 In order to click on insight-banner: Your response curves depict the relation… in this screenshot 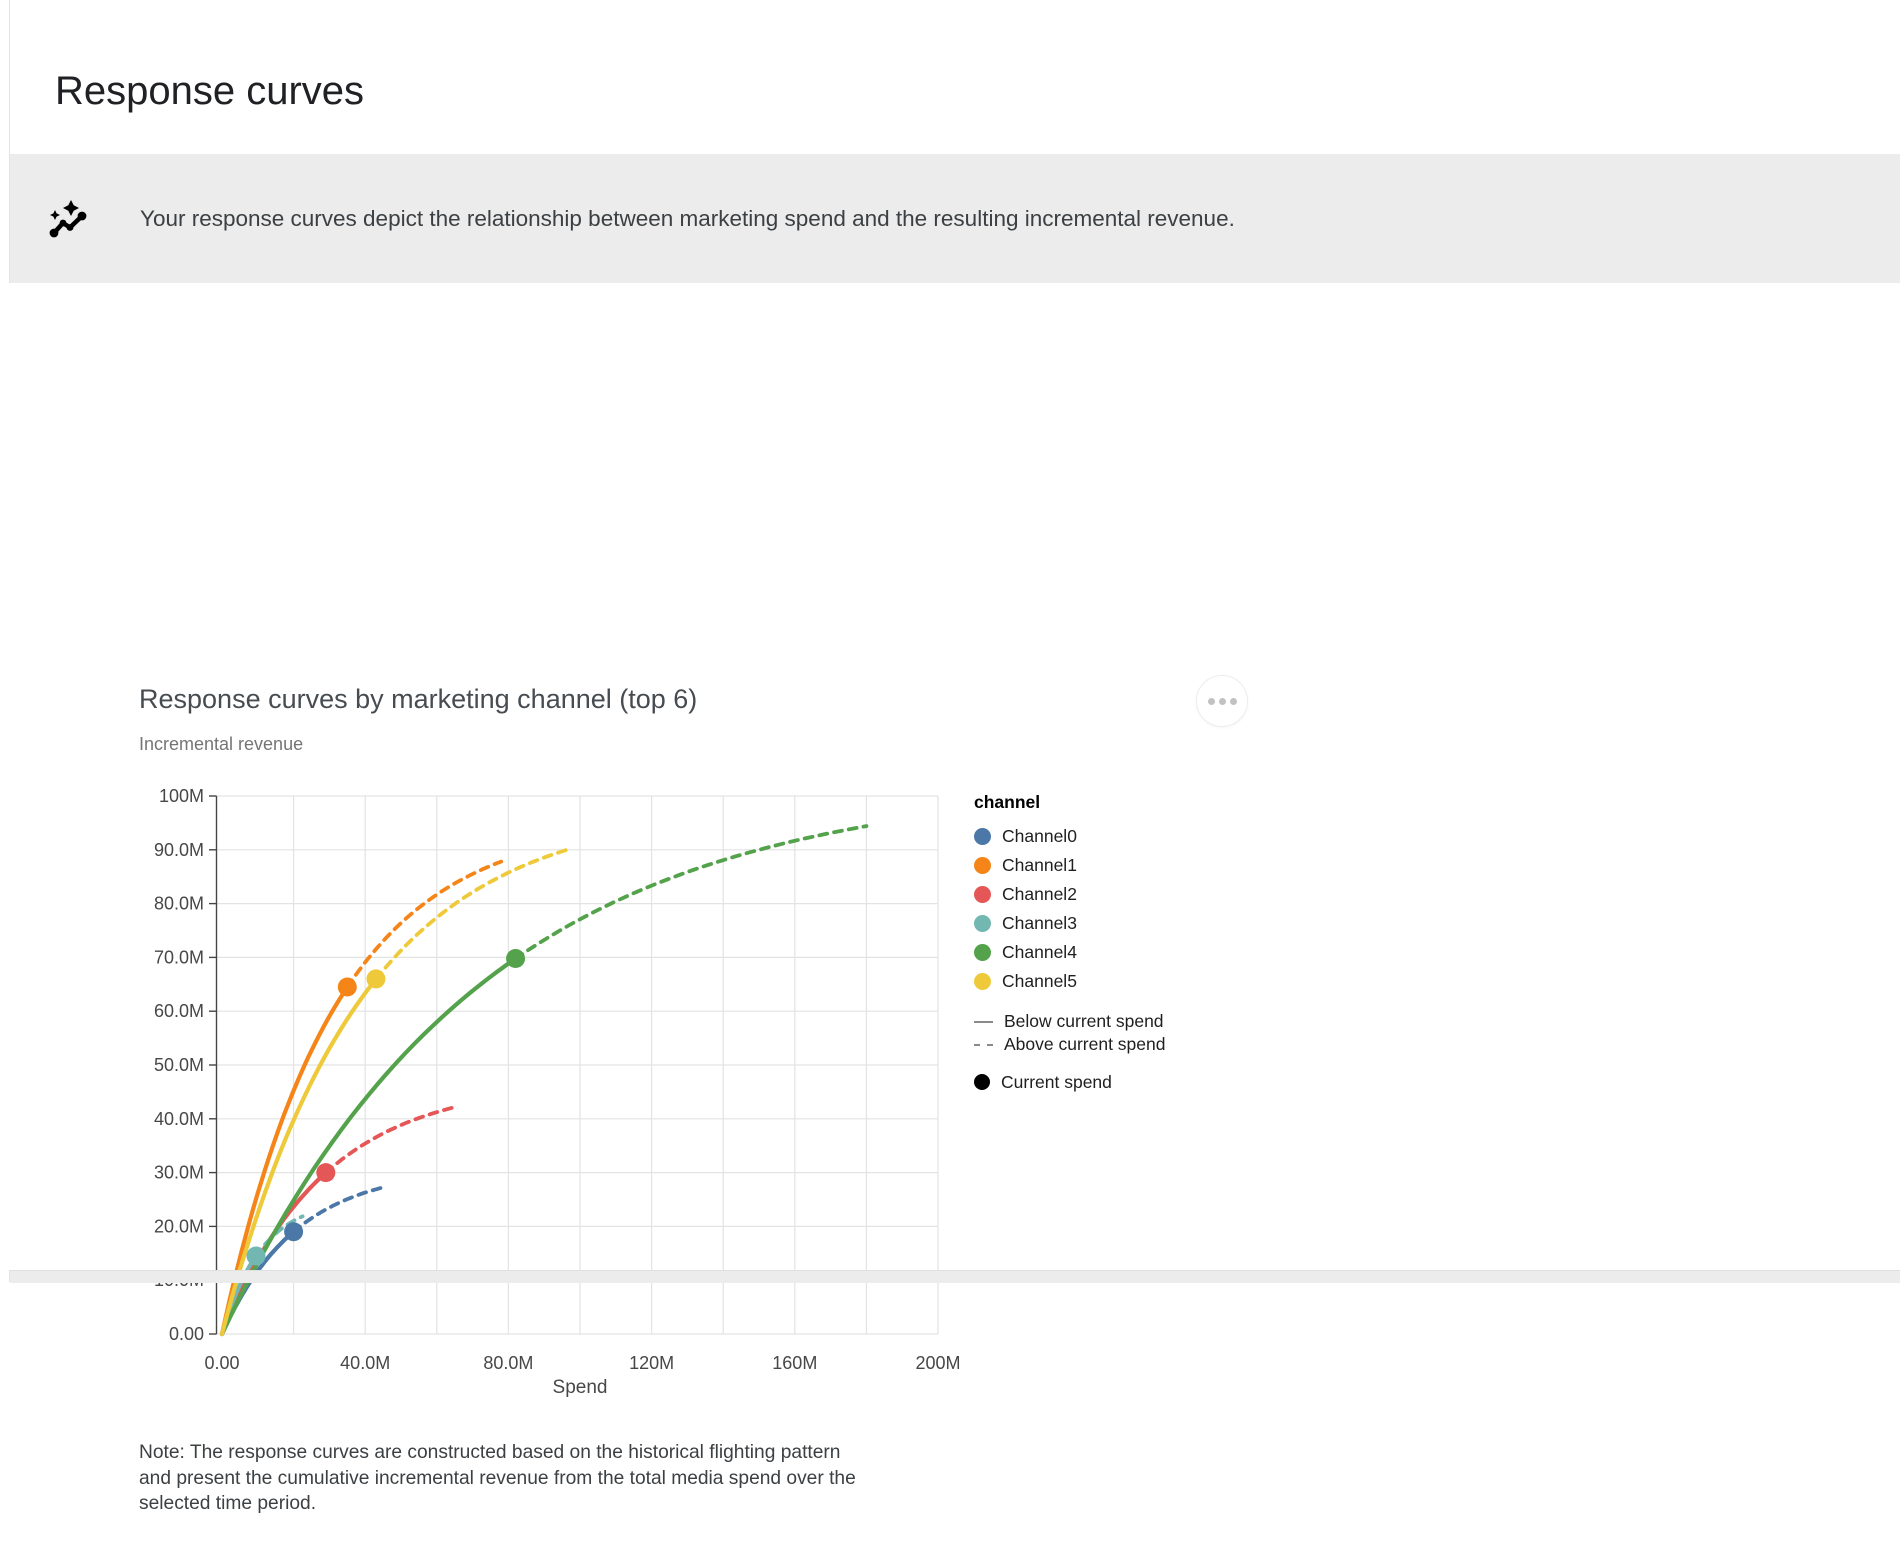, I will do `click(955, 218)`.